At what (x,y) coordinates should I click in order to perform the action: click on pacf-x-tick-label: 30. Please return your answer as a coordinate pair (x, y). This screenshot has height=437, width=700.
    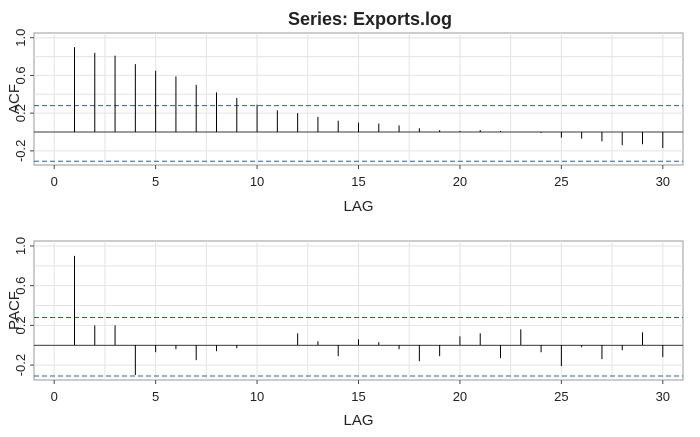
    Looking at the image, I should click on (663, 396).